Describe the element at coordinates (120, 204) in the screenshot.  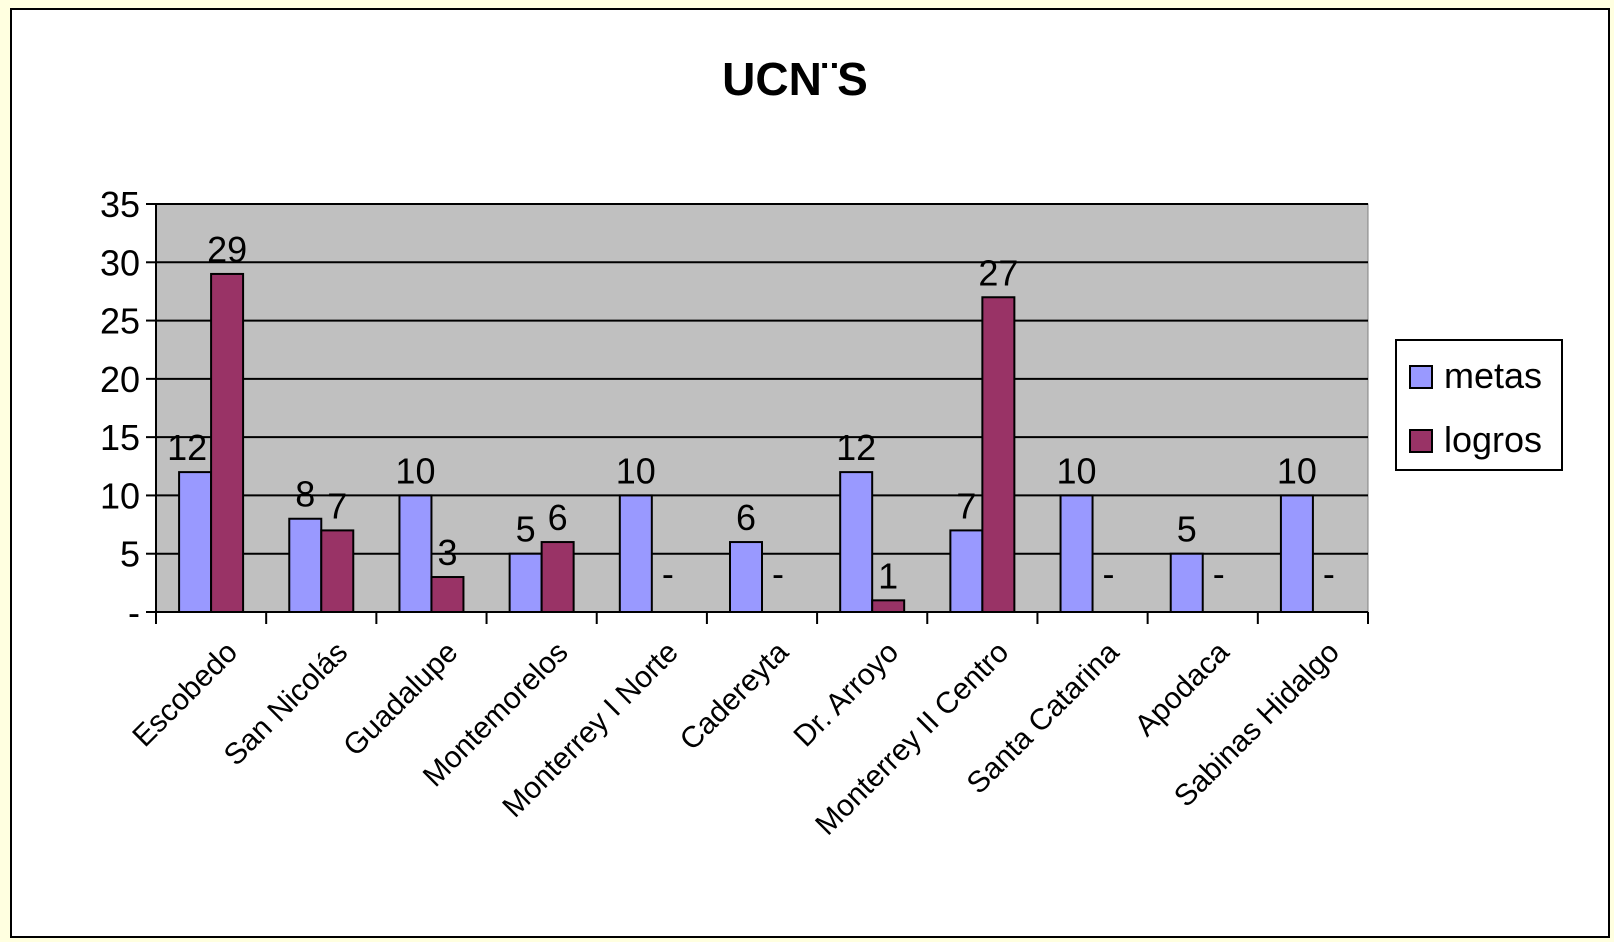
I see `y-tick-label: 35` at that location.